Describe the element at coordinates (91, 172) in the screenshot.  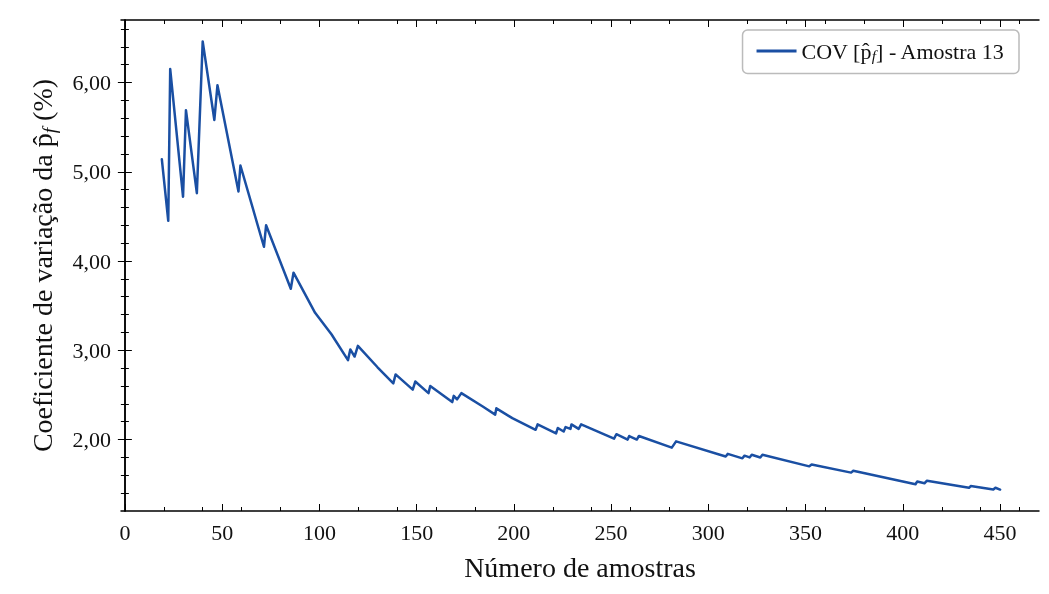
I see `y-tick-label: 5,00` at that location.